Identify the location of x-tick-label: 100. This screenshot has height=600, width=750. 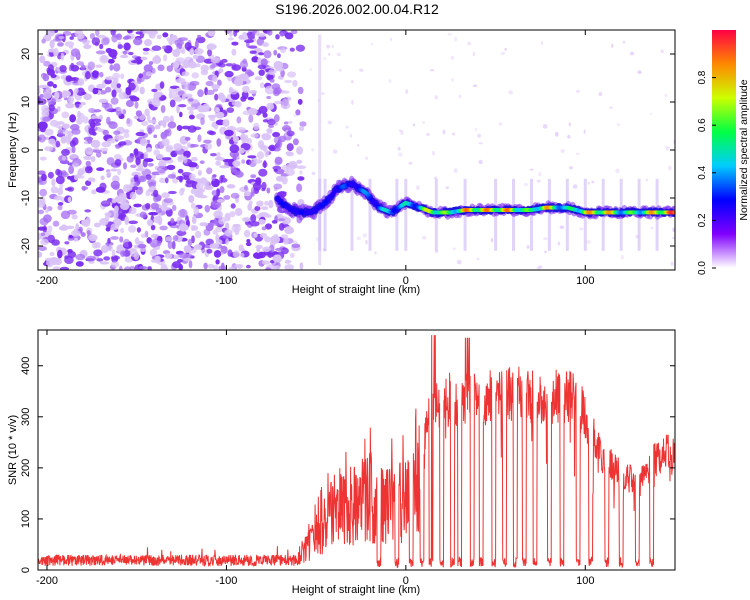
(585, 281).